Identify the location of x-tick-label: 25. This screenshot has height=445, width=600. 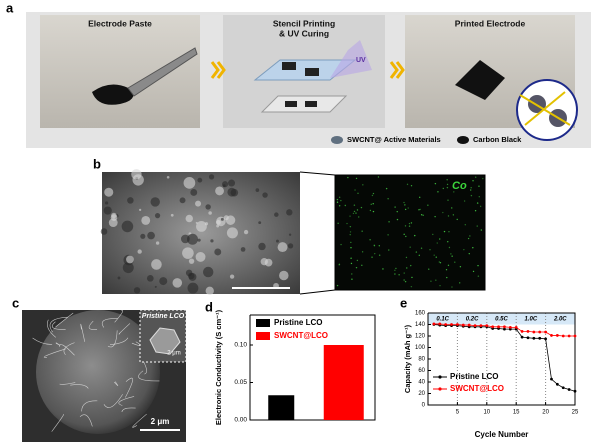
(575, 413).